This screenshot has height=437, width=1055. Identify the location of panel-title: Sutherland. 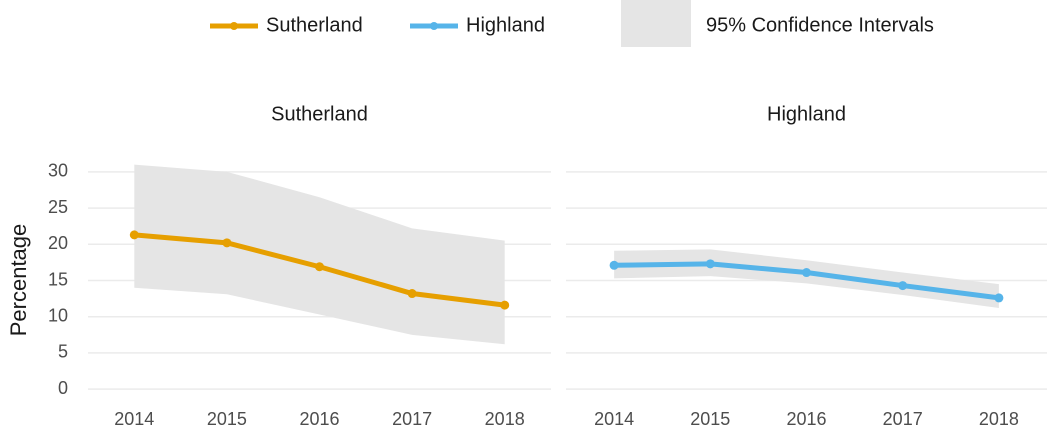
(319, 114).